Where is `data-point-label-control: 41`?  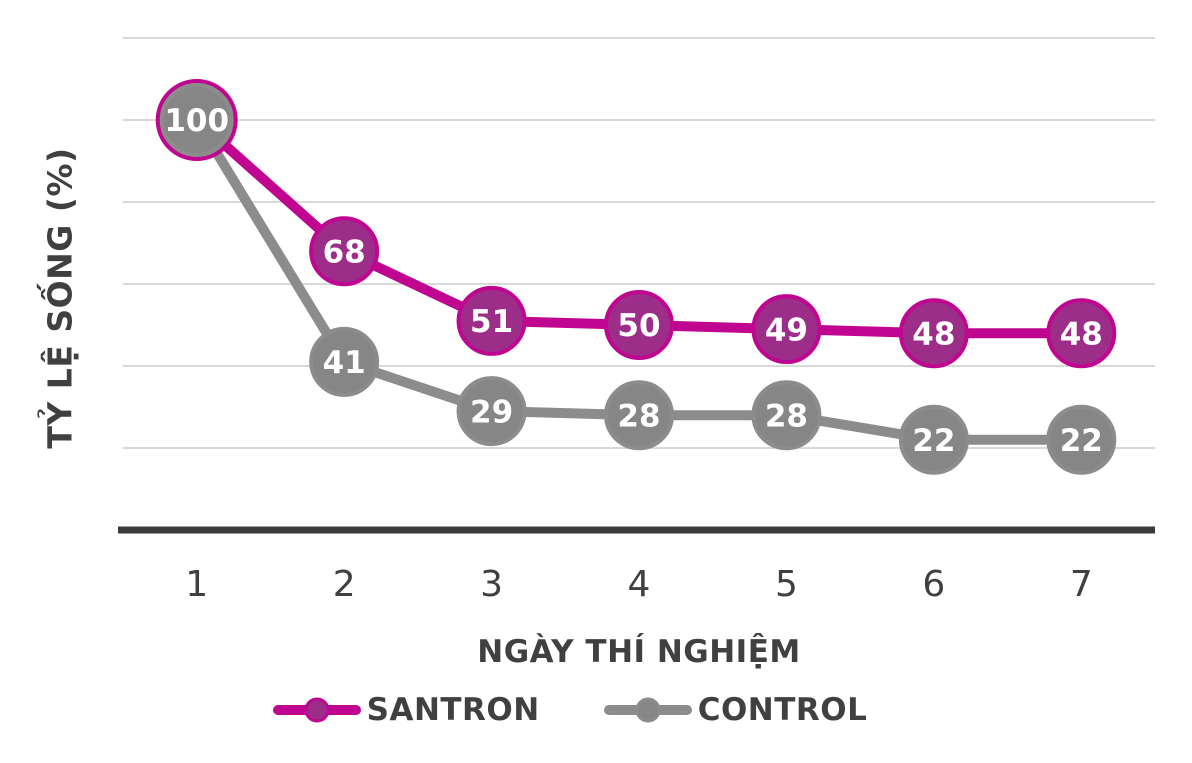 data-point-label-control: 41 is located at coordinates (344, 363).